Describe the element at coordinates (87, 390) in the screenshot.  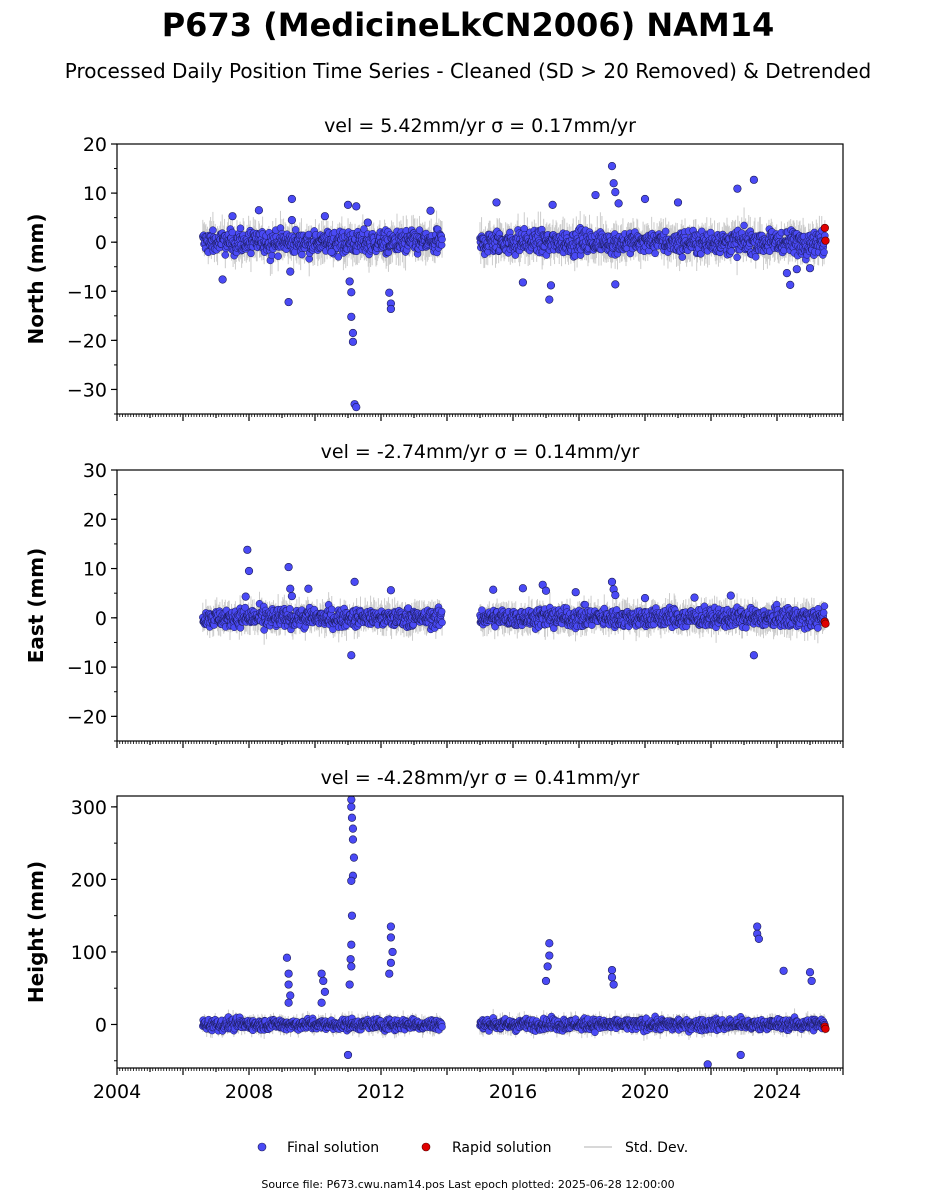
I see `y-tick-label: −30` at that location.